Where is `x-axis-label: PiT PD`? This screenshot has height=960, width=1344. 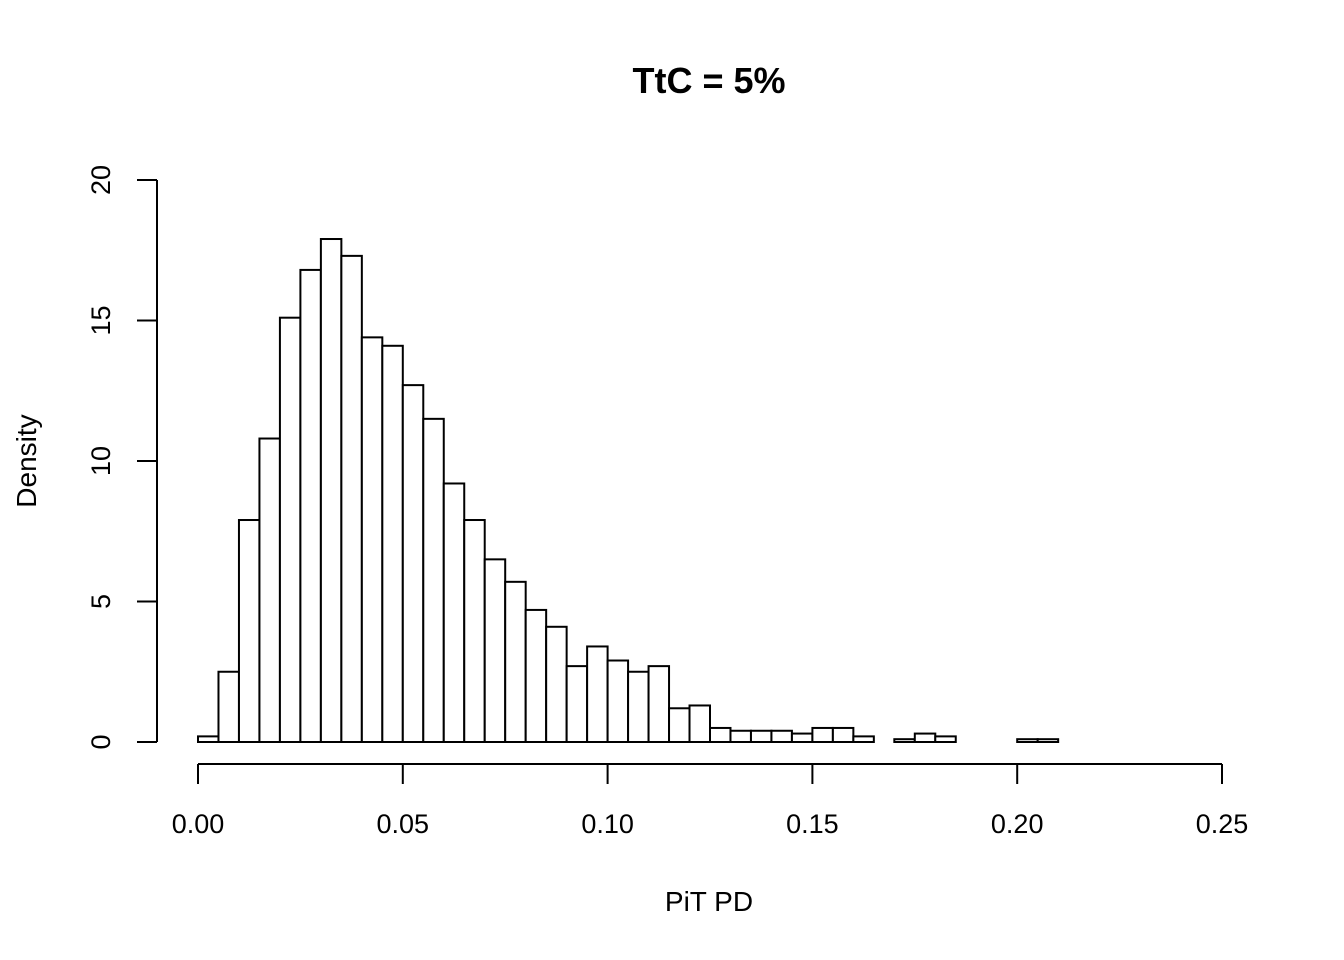 x-axis-label: PiT PD is located at coordinates (709, 901).